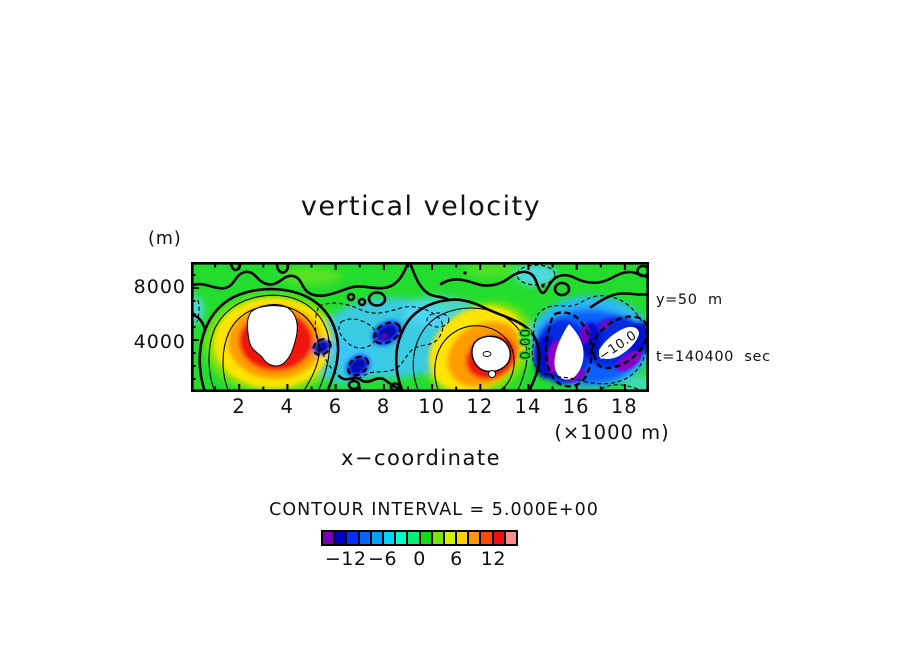 The image size is (904, 654). I want to click on page-title: vertical velocity, so click(421, 206).